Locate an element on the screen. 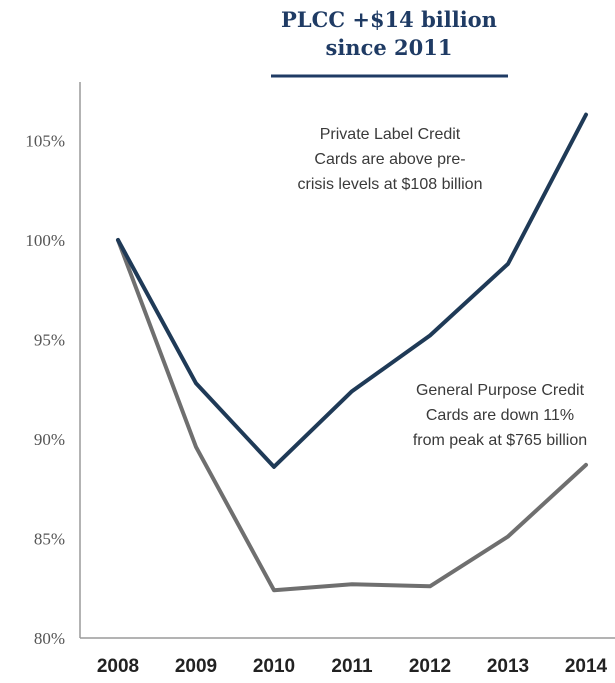 The image size is (615, 683). x-tick-label: 2011 is located at coordinates (352, 666).